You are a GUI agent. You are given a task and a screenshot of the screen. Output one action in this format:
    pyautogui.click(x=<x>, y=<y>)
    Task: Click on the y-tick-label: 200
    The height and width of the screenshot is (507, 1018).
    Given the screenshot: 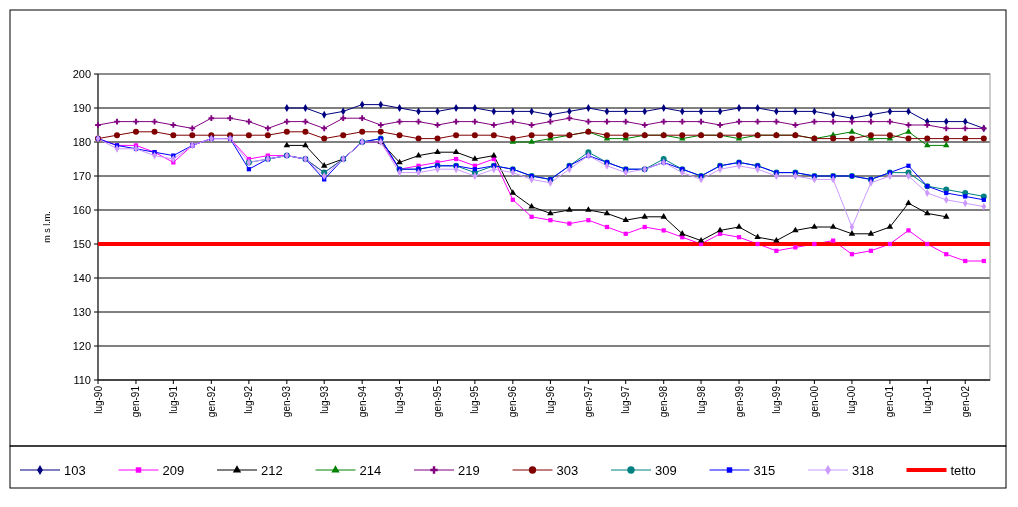 What is the action you would take?
    pyautogui.click(x=81, y=73)
    